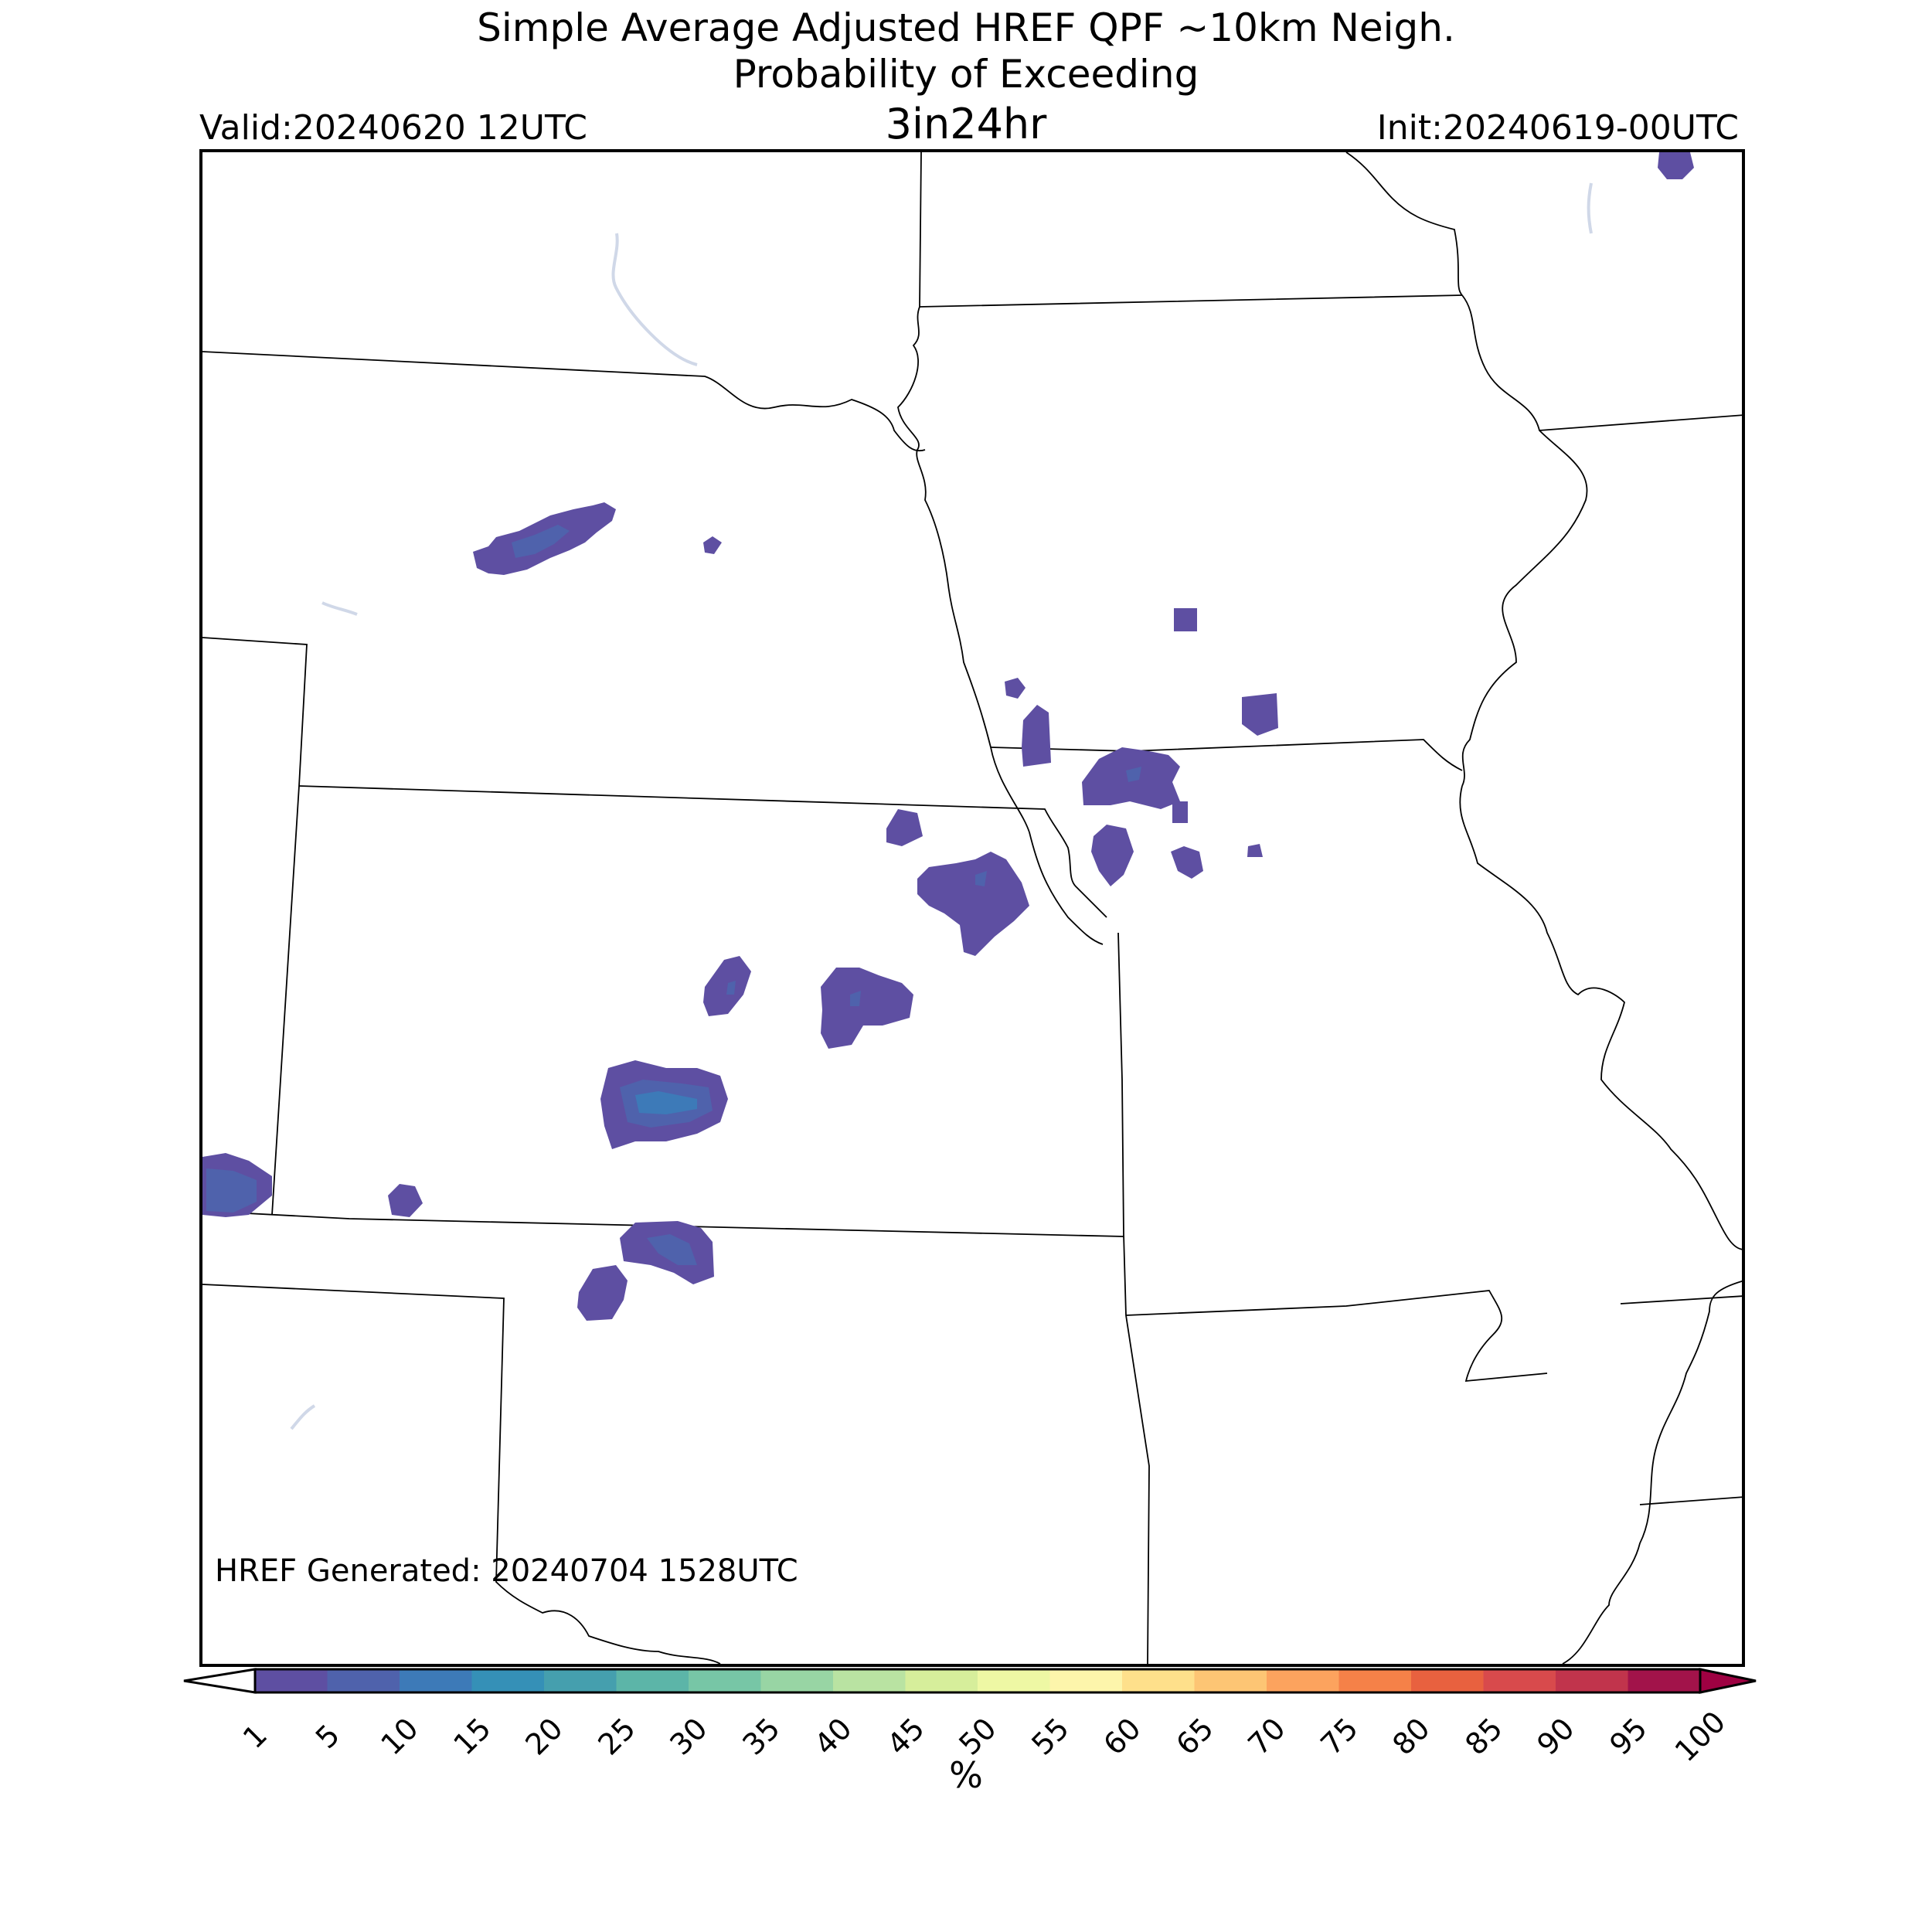 This screenshot has width=1932, height=1932. What do you see at coordinates (966, 1775) in the screenshot?
I see `colorbar-units-label: %` at bounding box center [966, 1775].